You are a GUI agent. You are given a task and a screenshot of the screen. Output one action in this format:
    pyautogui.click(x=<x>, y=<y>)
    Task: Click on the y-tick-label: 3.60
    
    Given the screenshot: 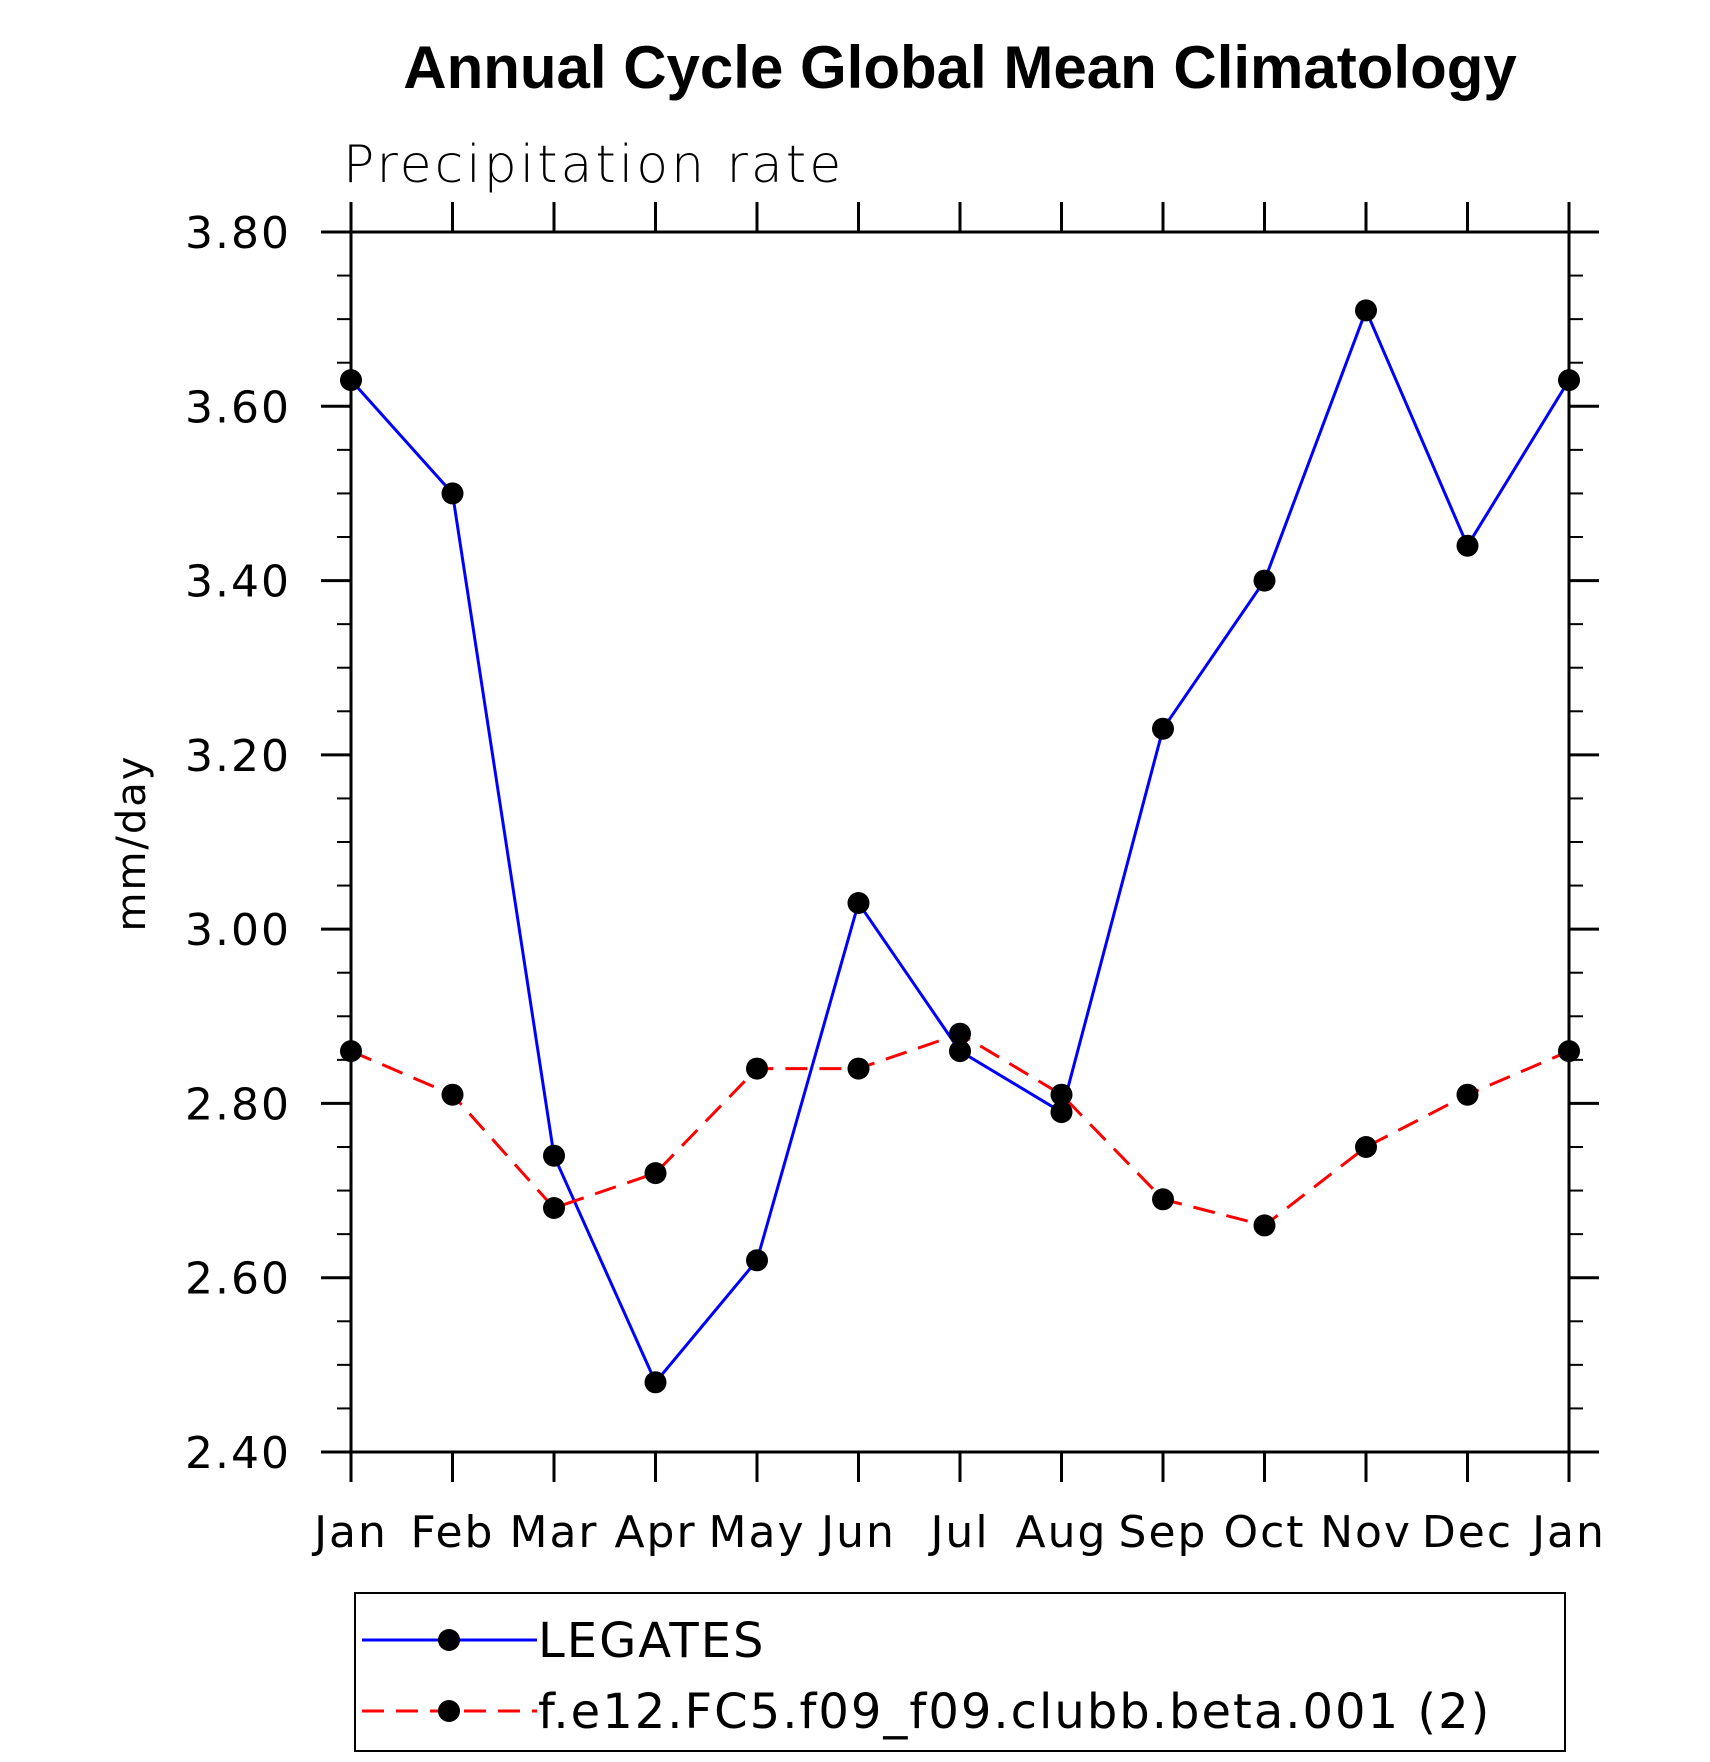 What is the action you would take?
    pyautogui.click(x=238, y=407)
    